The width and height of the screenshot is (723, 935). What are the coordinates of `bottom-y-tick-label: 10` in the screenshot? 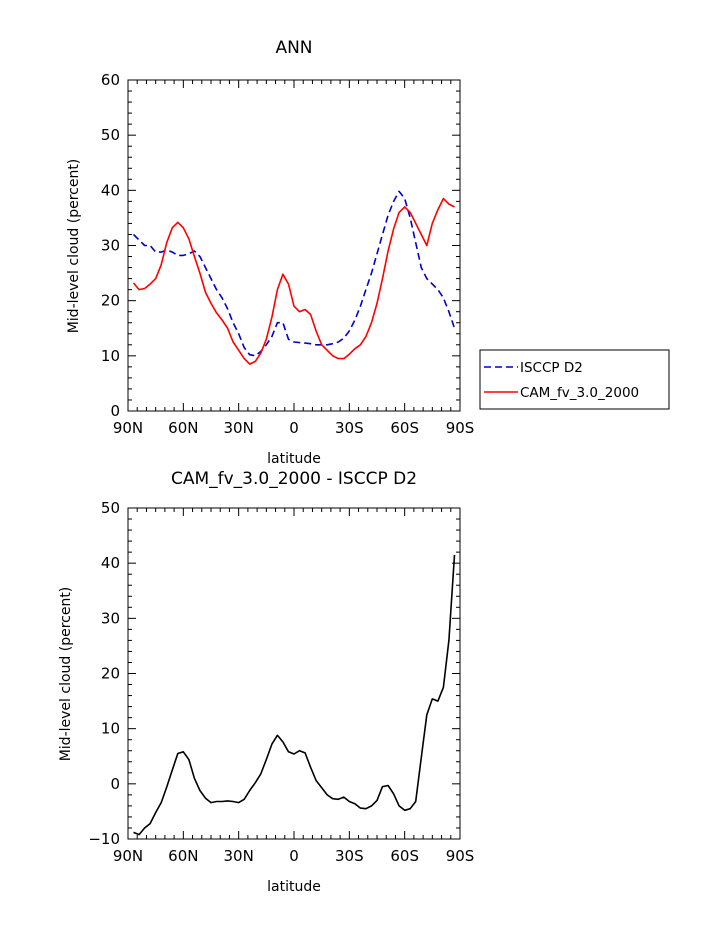 It's located at (110, 729).